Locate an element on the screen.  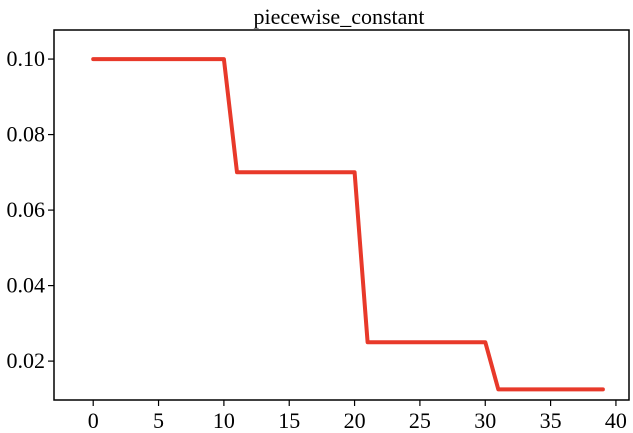
y-tick-label: 0.04 is located at coordinates (26, 285).